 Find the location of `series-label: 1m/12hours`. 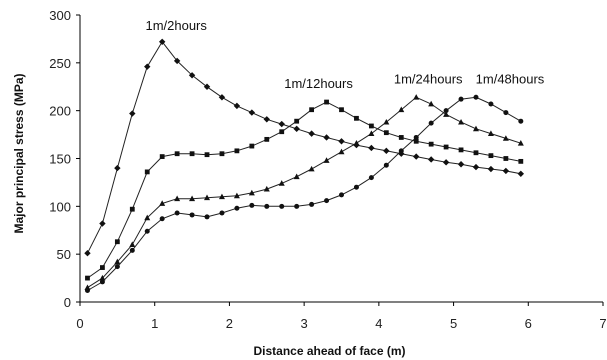

series-label: 1m/12hours is located at coordinates (318, 83).